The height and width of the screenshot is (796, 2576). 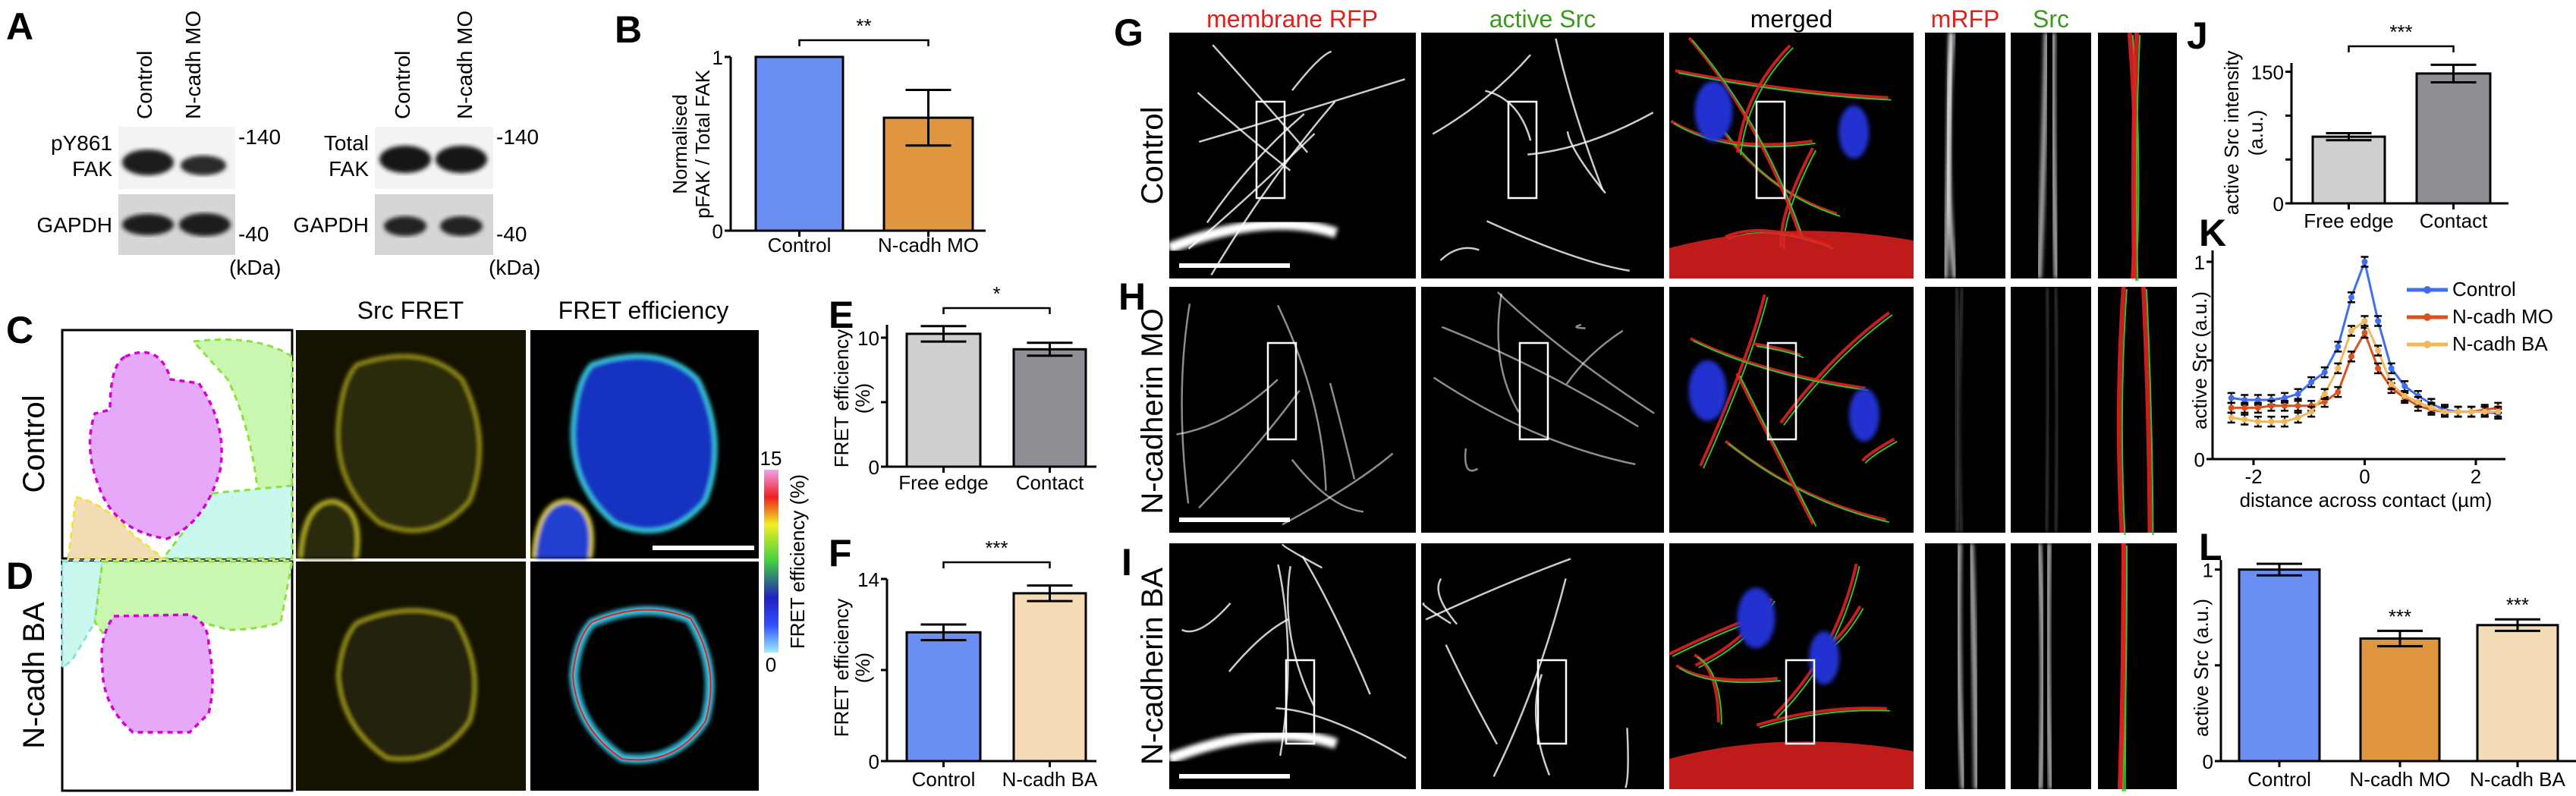 I want to click on x-tick-label: N-cadh MO, so click(x=2400, y=779).